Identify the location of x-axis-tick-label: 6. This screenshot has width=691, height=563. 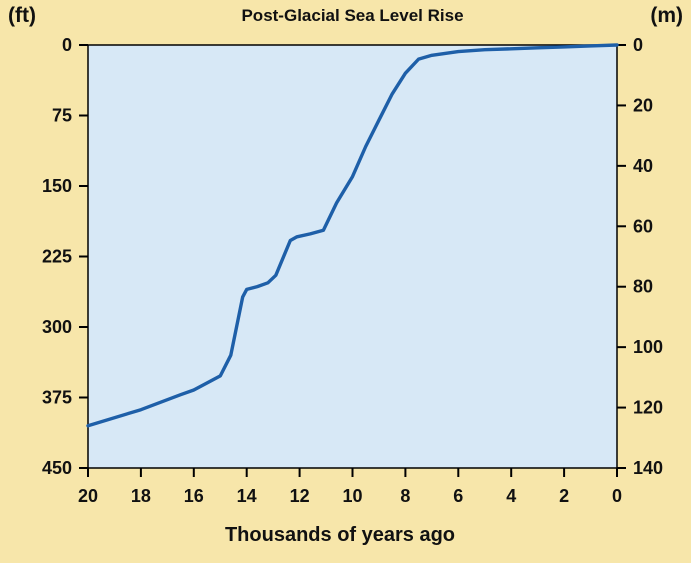
(458, 496).